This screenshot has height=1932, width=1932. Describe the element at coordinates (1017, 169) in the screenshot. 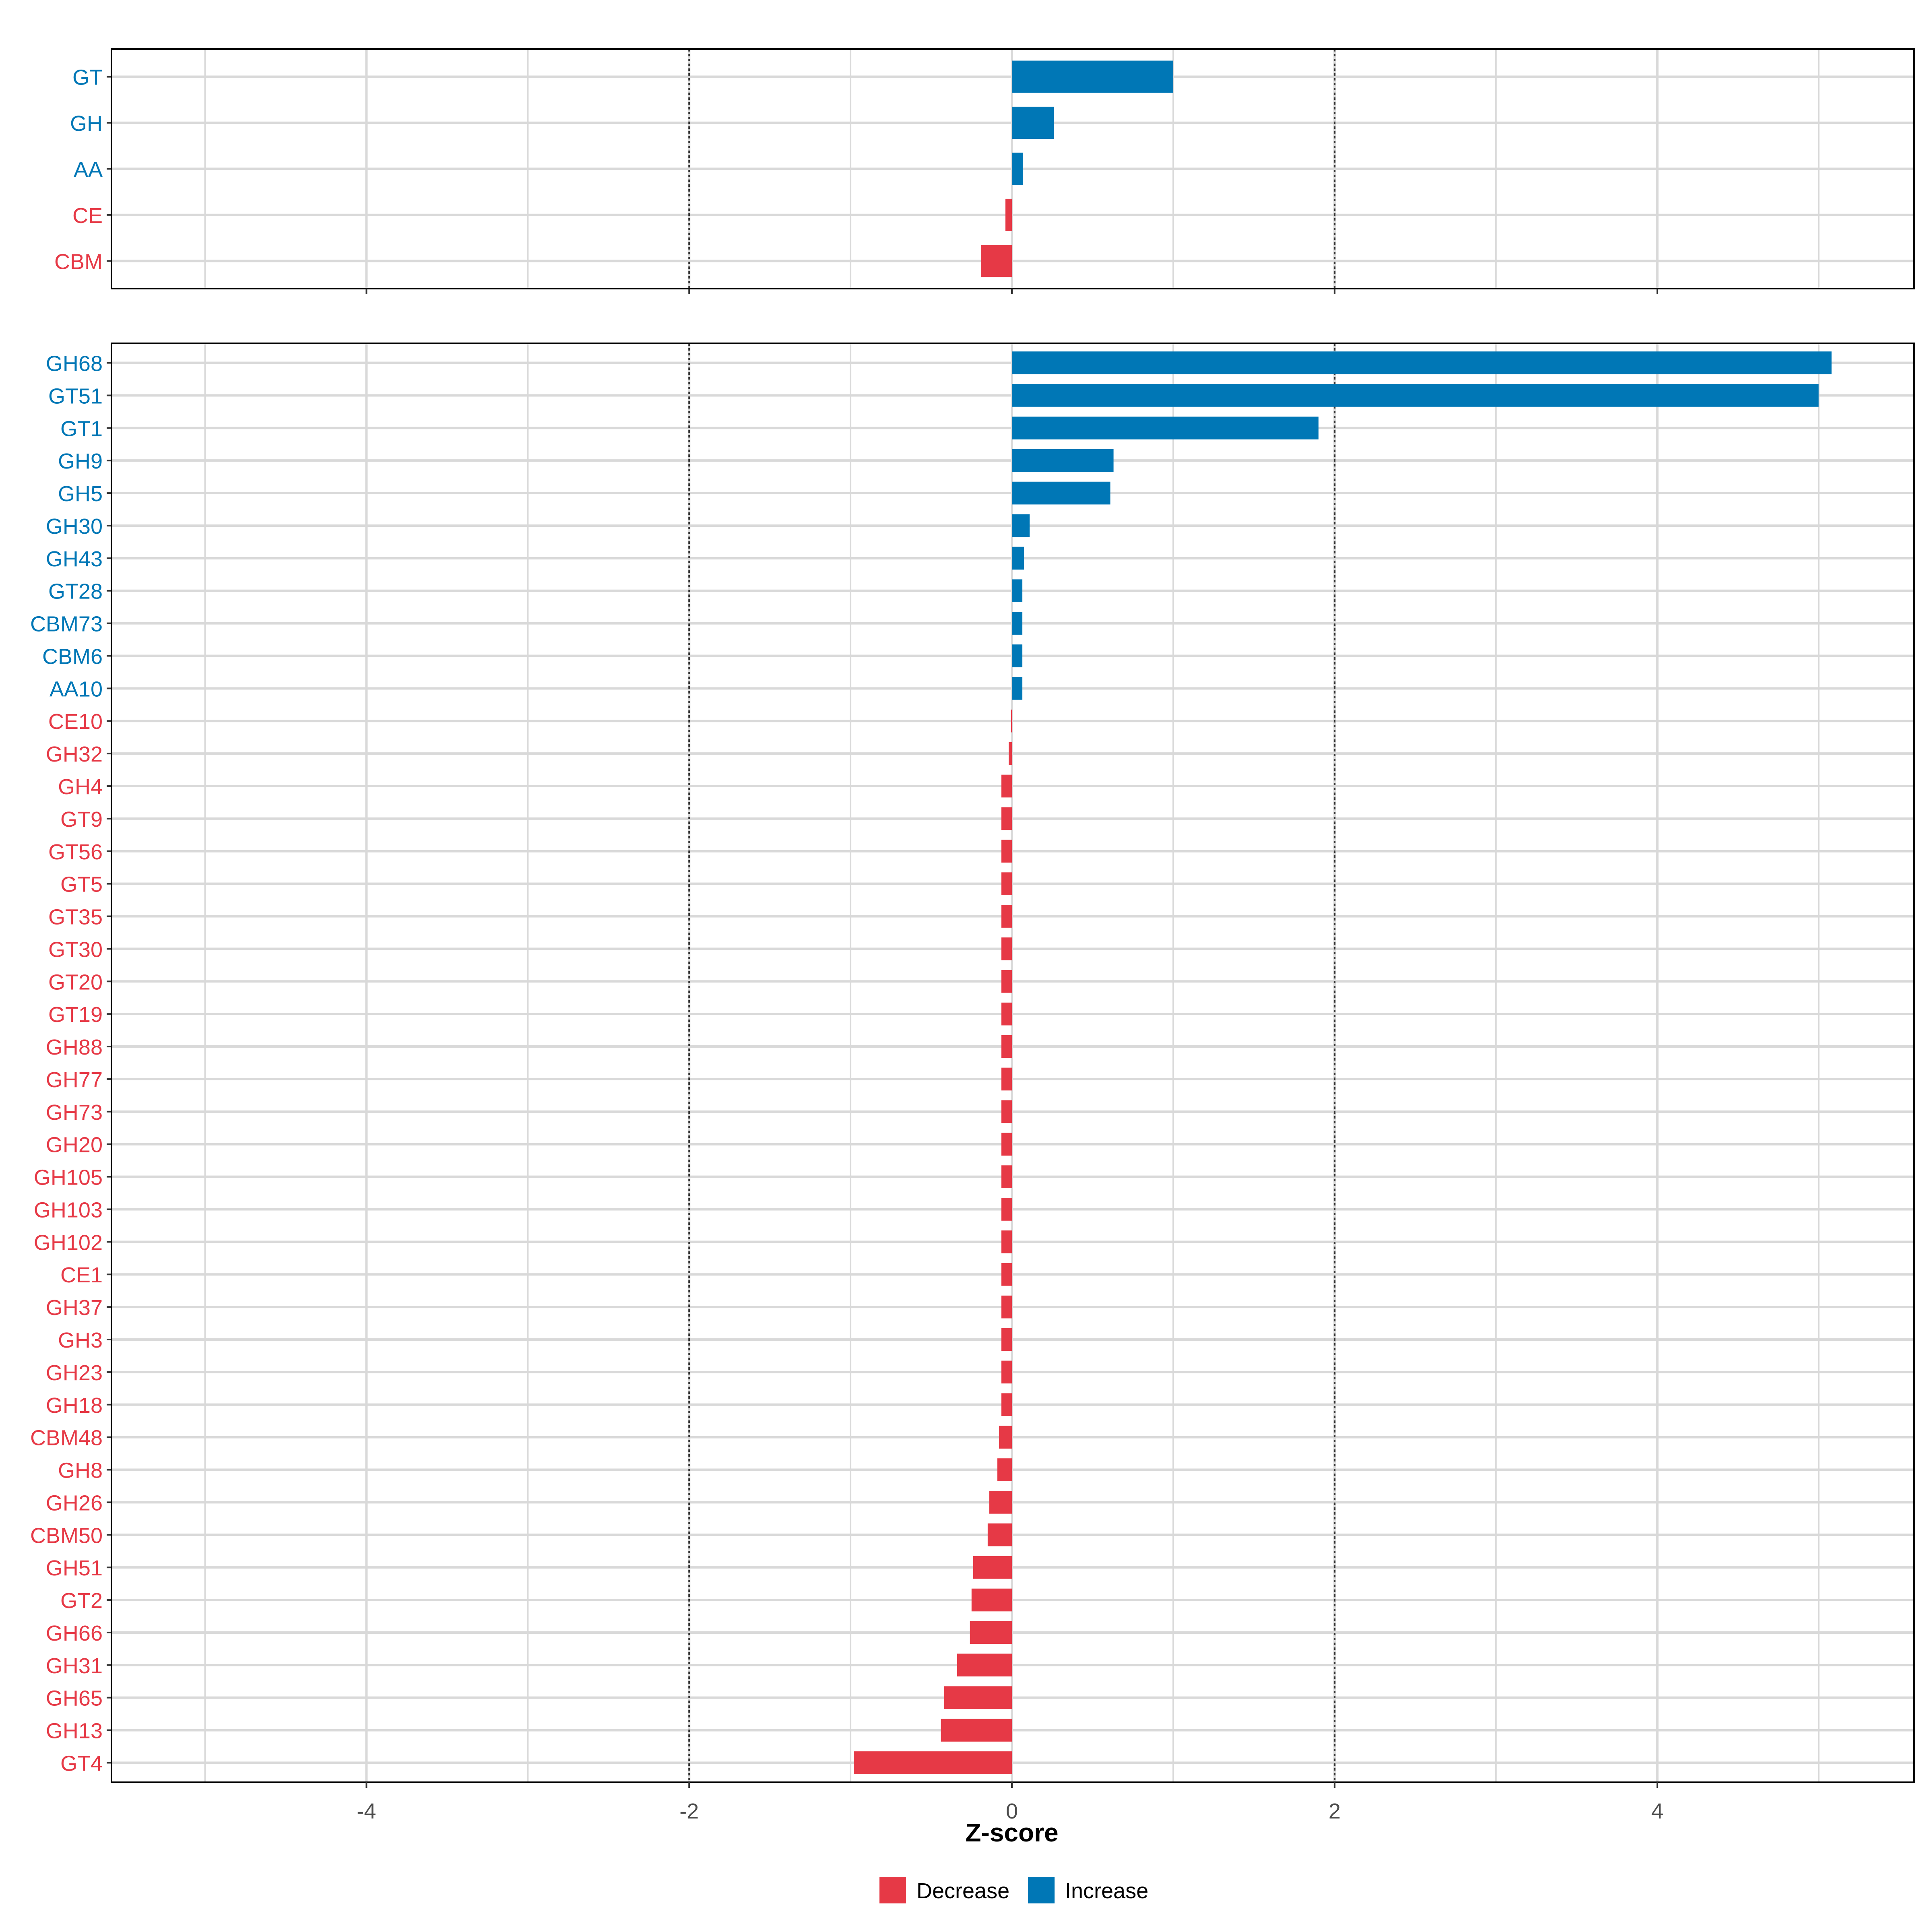

I see `bar-AA` at that location.